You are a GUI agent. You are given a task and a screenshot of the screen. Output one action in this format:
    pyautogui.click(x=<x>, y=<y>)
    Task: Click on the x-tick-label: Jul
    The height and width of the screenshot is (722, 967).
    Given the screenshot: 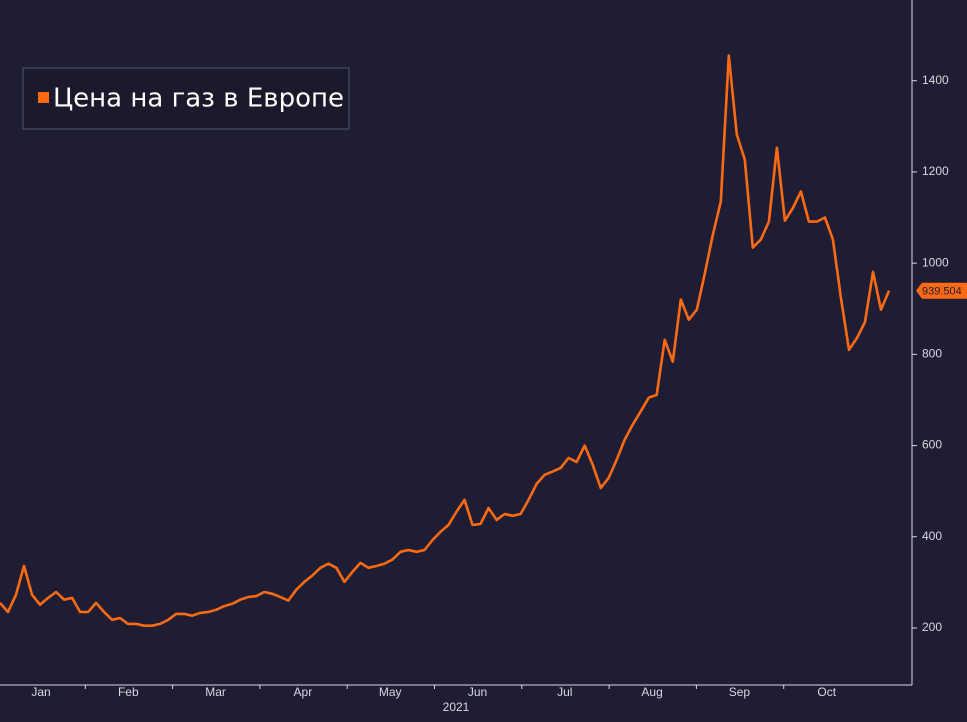 What is the action you would take?
    pyautogui.click(x=564, y=692)
    